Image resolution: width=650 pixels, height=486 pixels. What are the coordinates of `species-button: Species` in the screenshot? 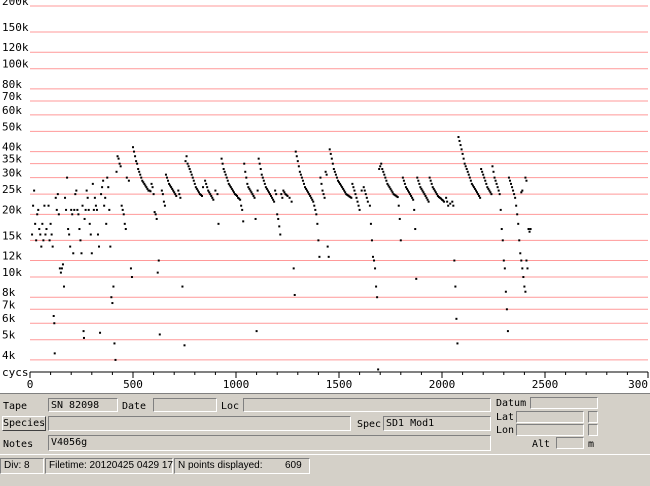 It's located at (24, 423).